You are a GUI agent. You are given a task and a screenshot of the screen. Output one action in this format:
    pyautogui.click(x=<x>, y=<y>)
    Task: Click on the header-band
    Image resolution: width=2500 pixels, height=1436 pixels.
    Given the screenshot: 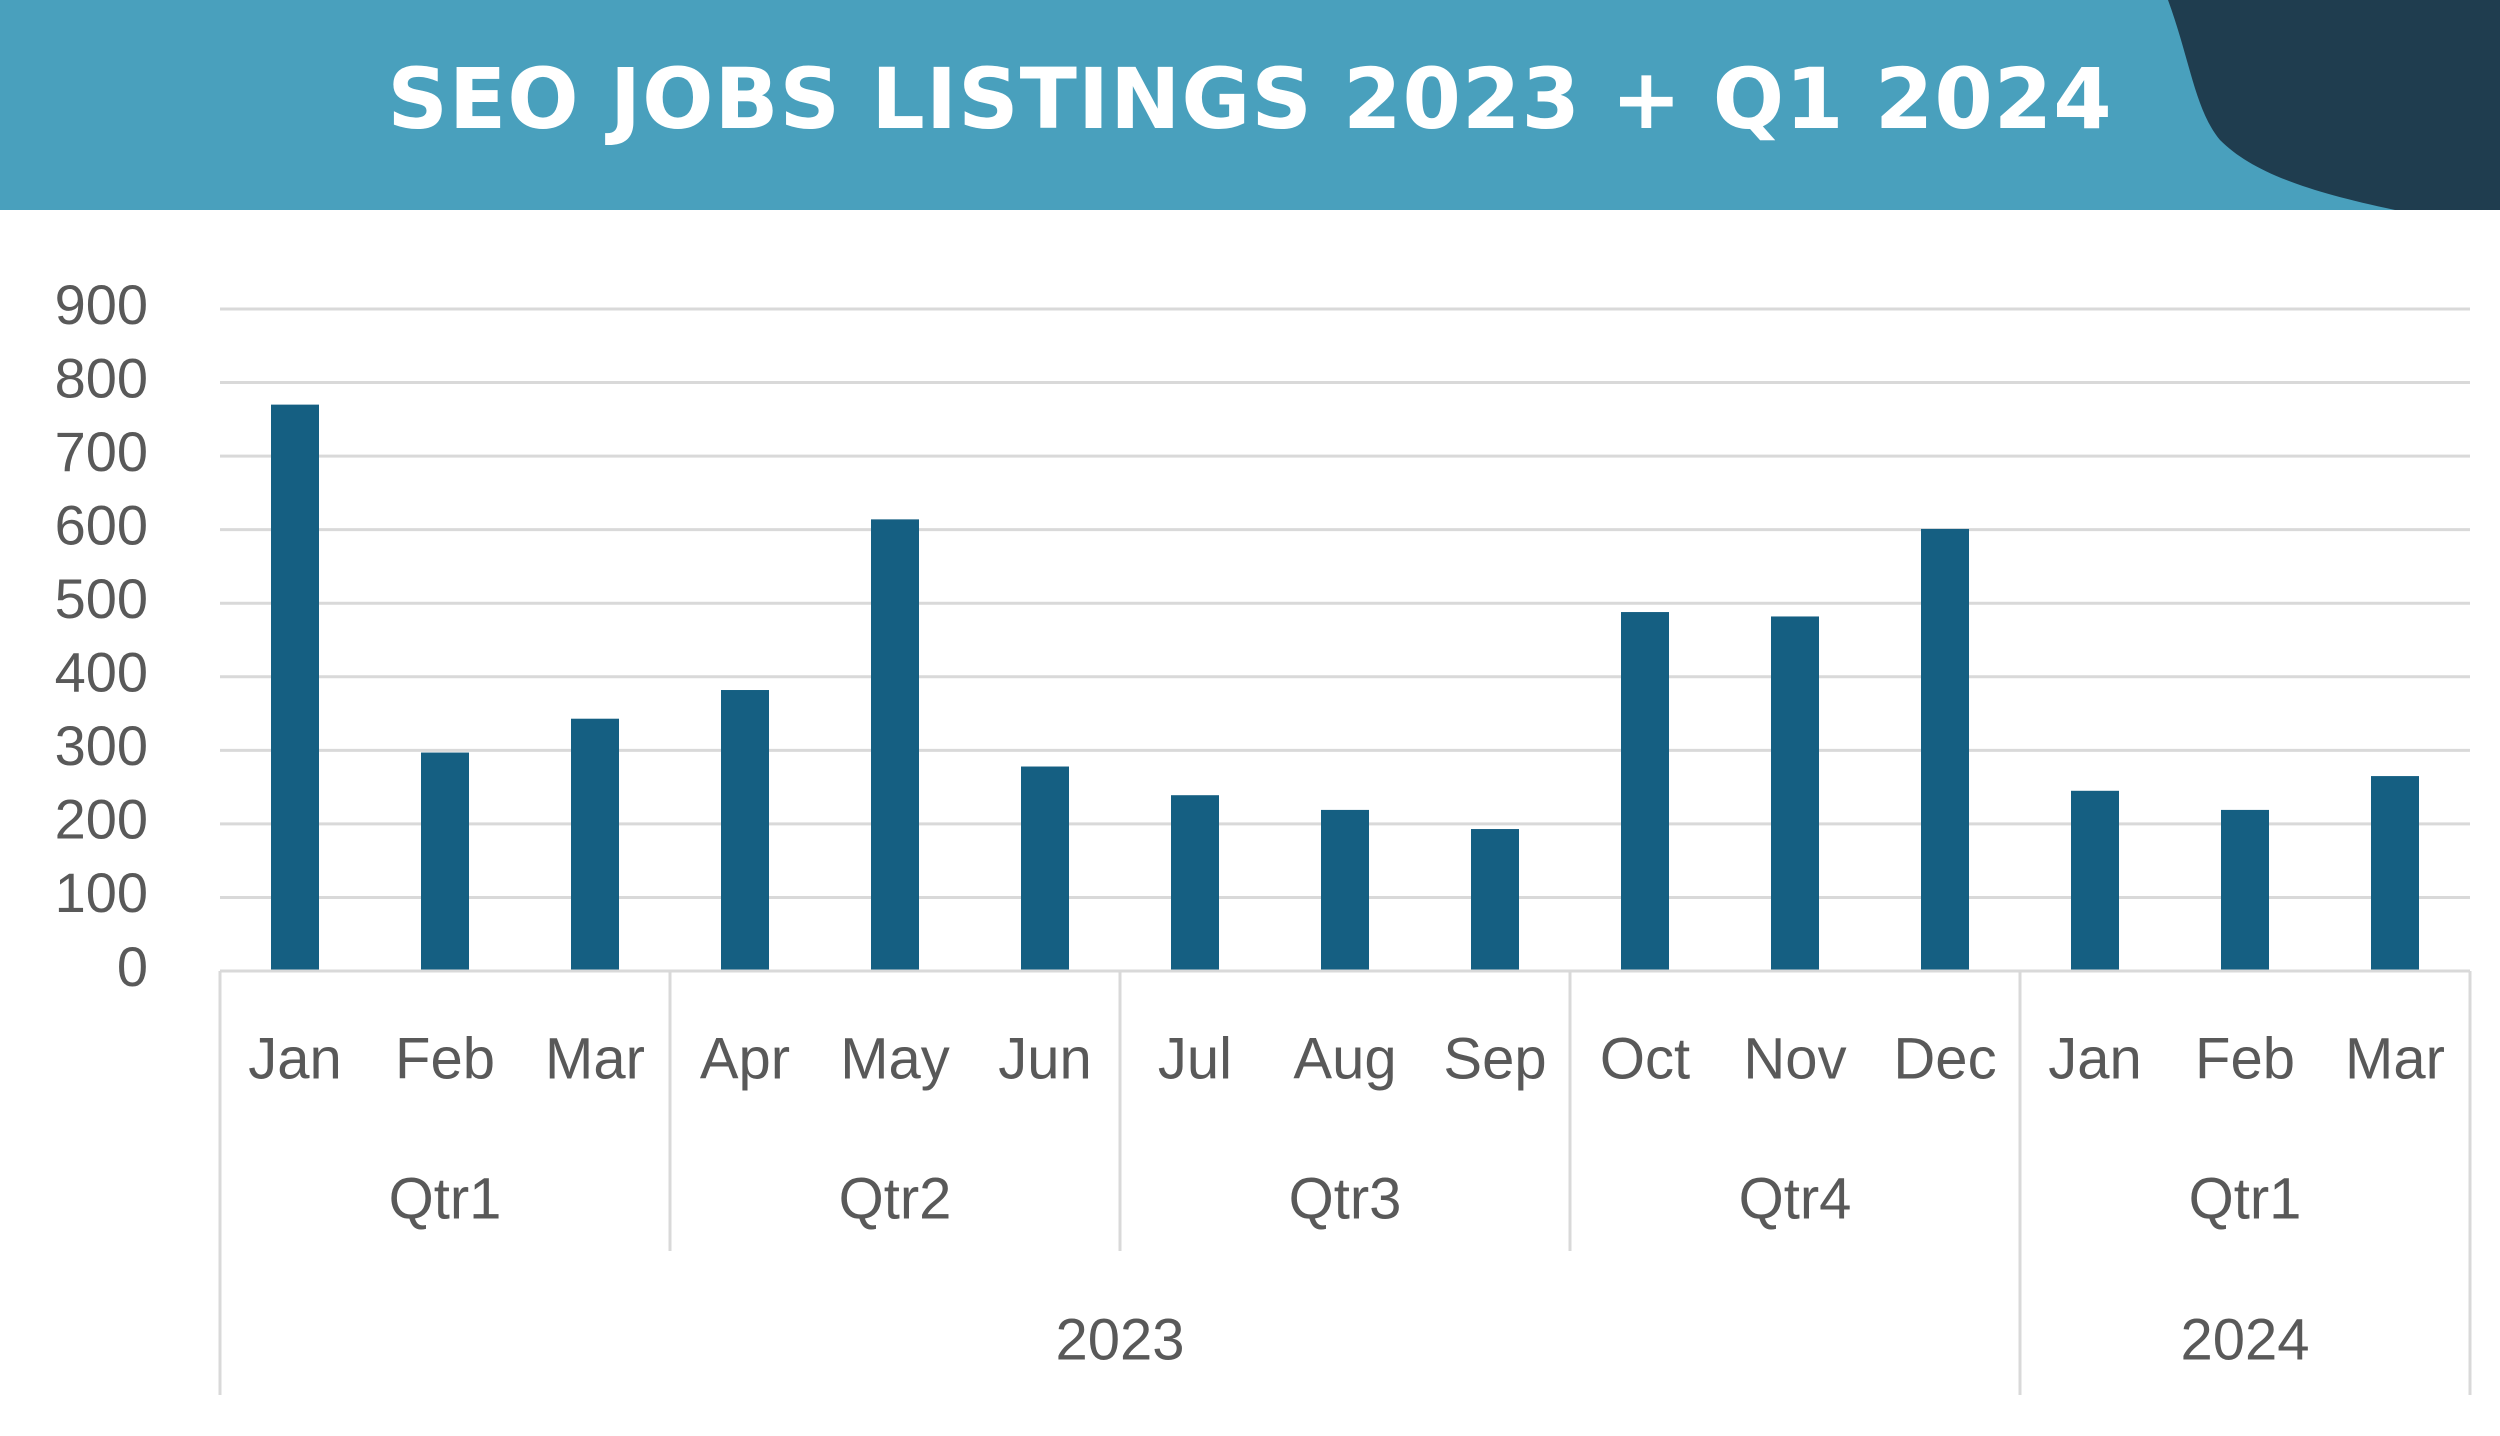 What is the action you would take?
    pyautogui.click(x=1250, y=105)
    